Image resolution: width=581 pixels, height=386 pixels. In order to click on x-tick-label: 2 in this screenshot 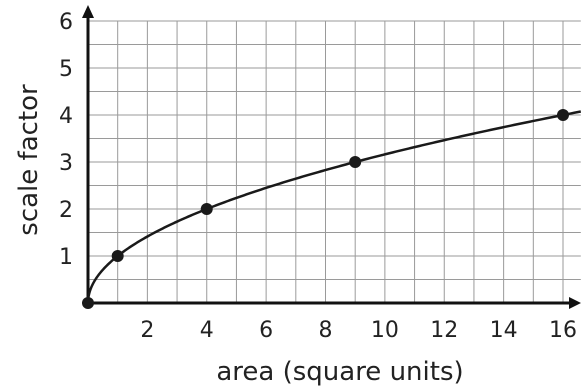, I will do `click(147, 330)`.